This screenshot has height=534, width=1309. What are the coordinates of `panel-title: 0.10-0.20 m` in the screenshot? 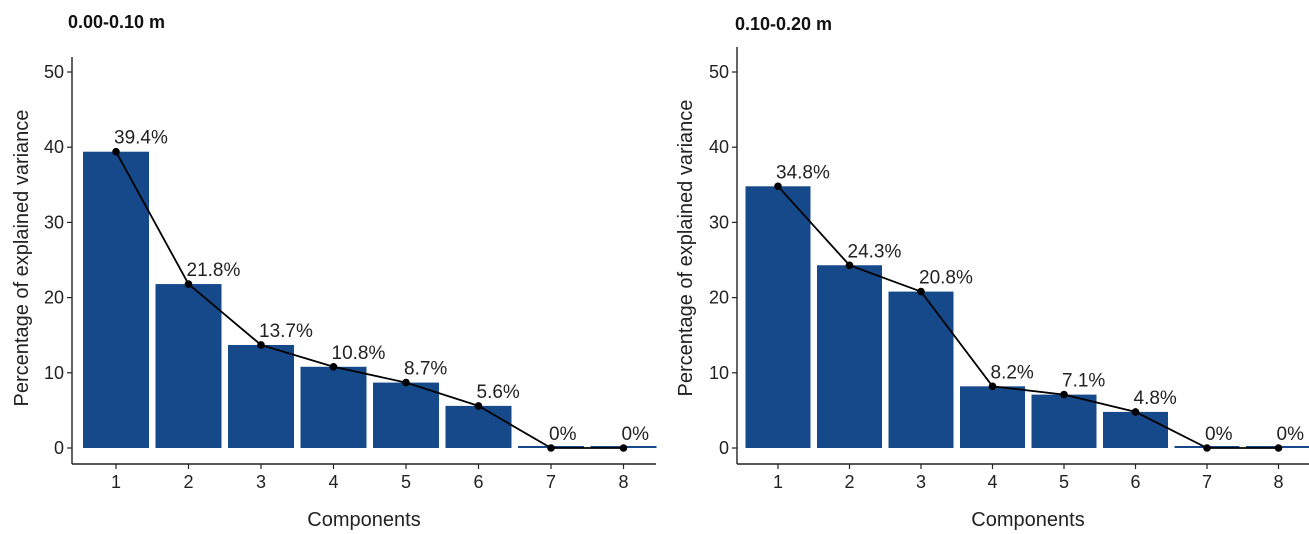 It's located at (783, 24).